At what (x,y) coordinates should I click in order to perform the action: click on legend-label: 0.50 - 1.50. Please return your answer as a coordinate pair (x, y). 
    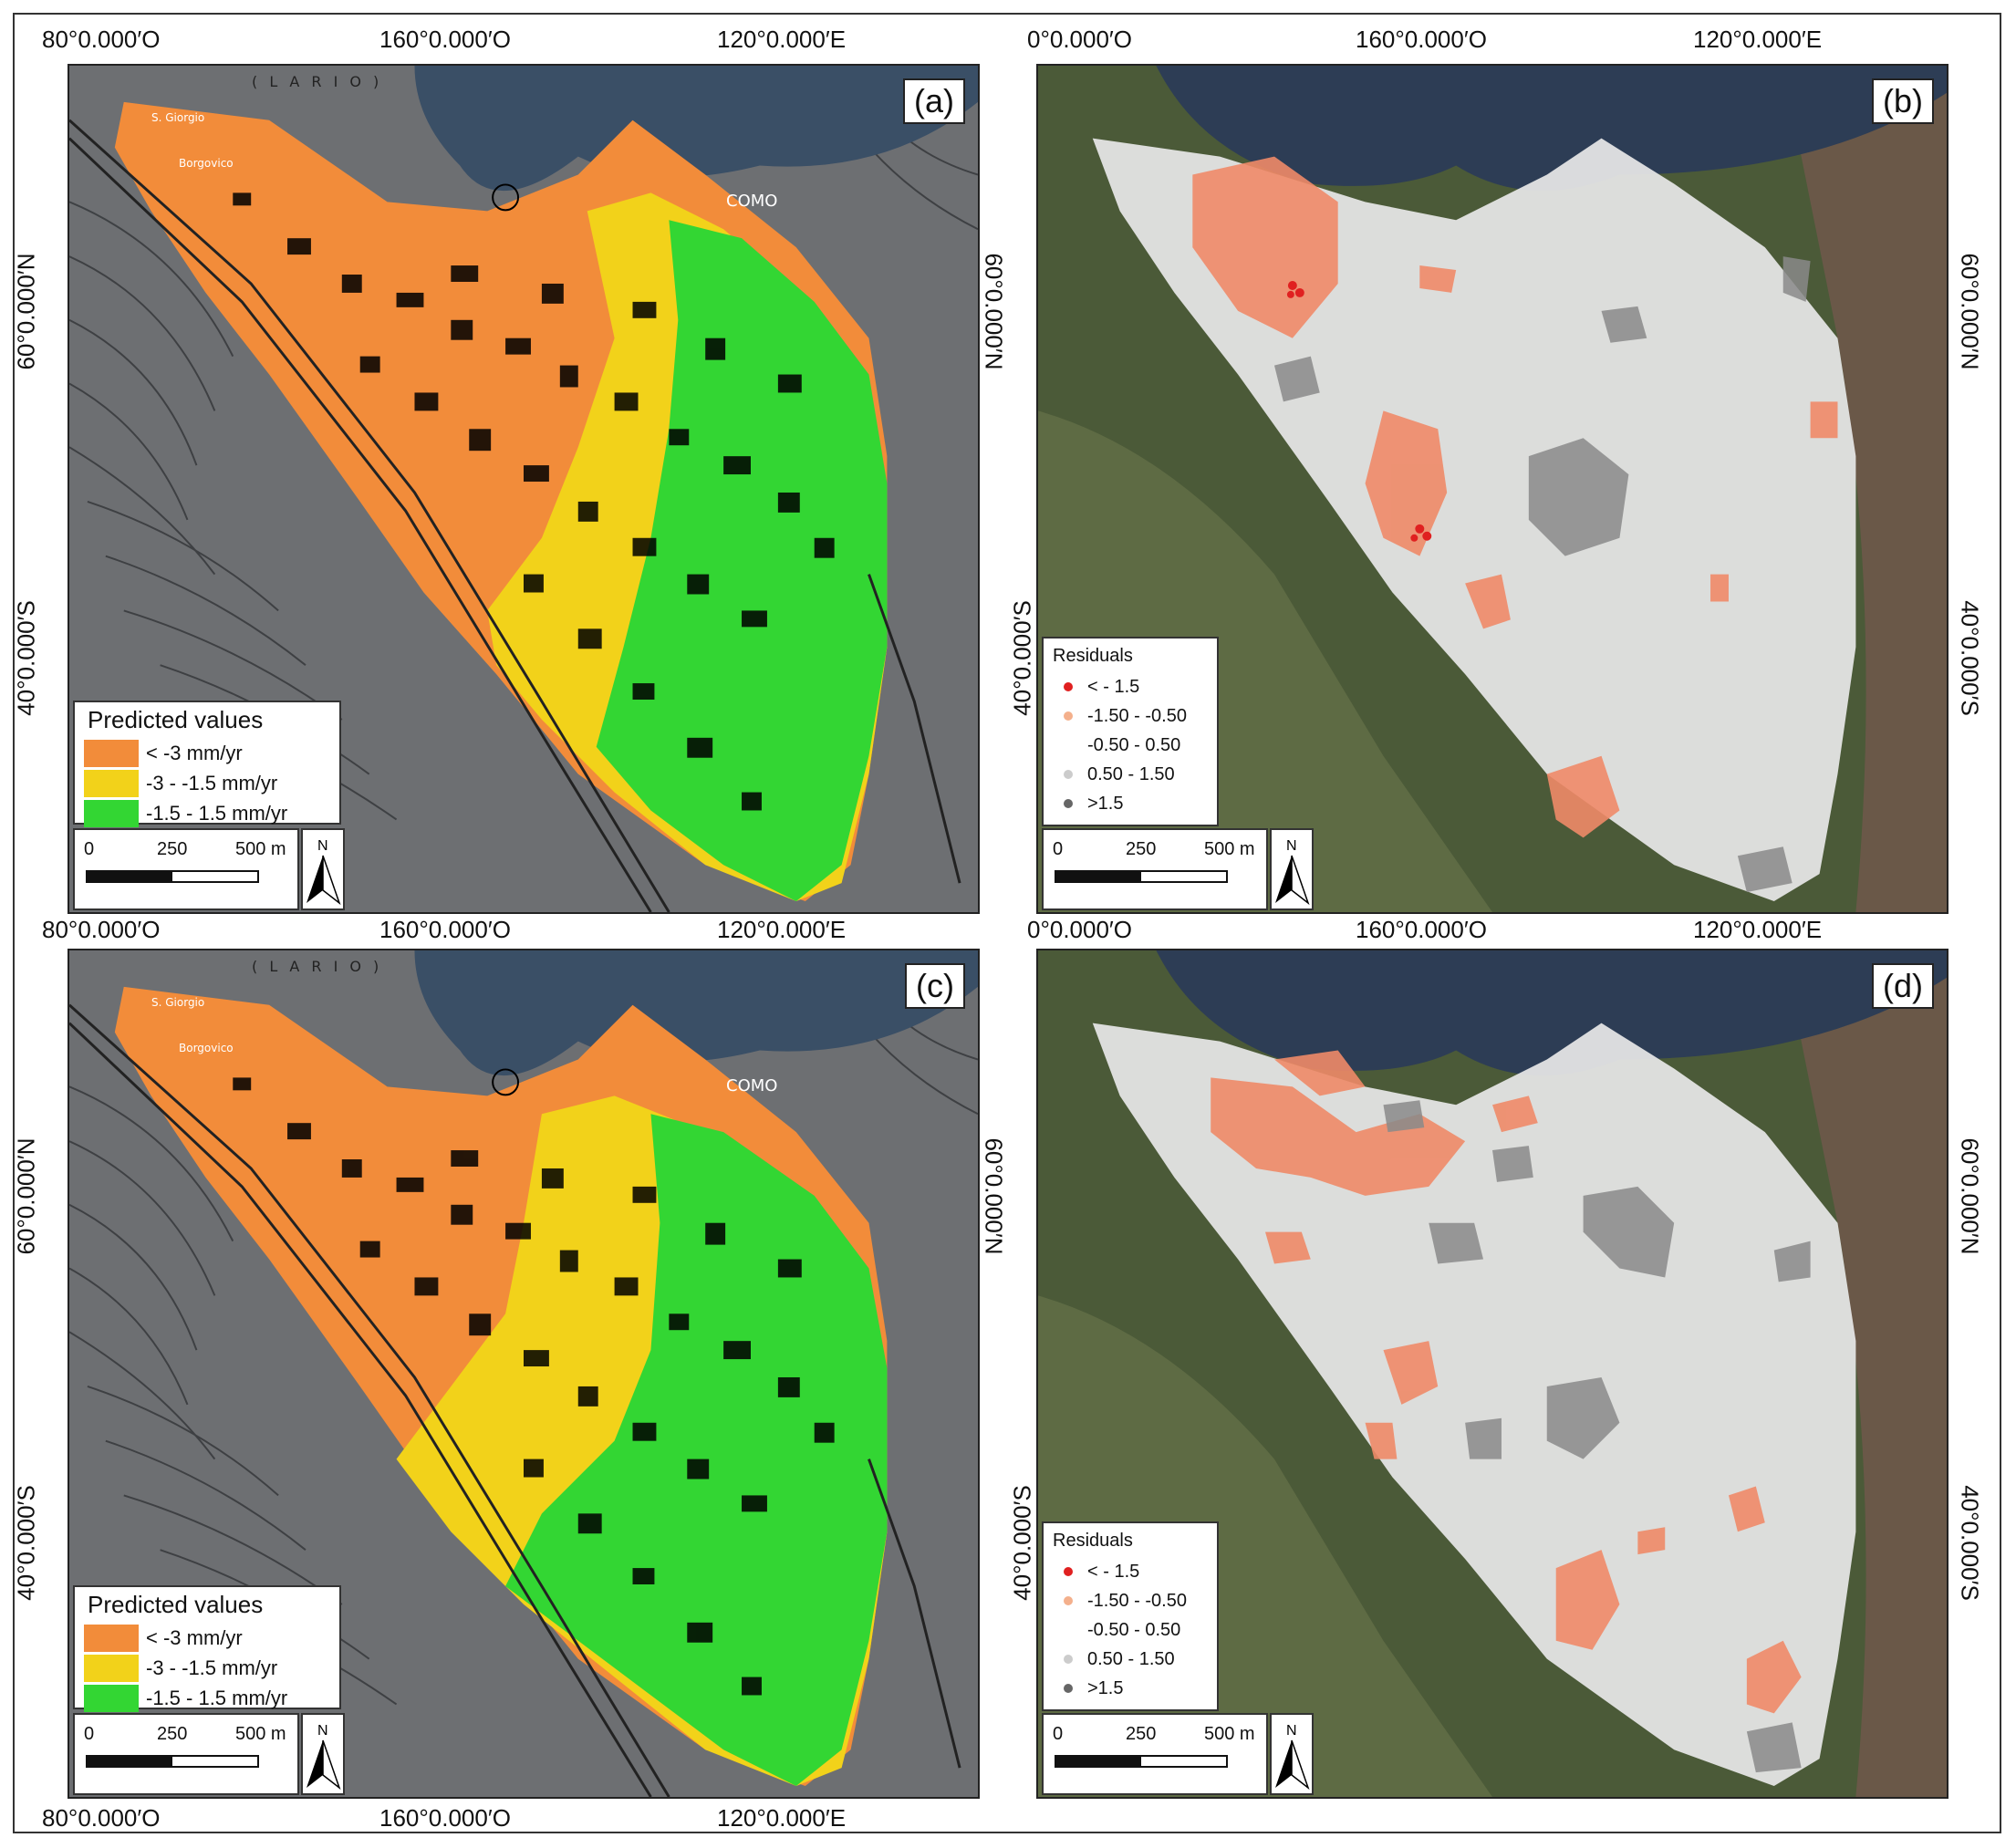
    Looking at the image, I should click on (1131, 773).